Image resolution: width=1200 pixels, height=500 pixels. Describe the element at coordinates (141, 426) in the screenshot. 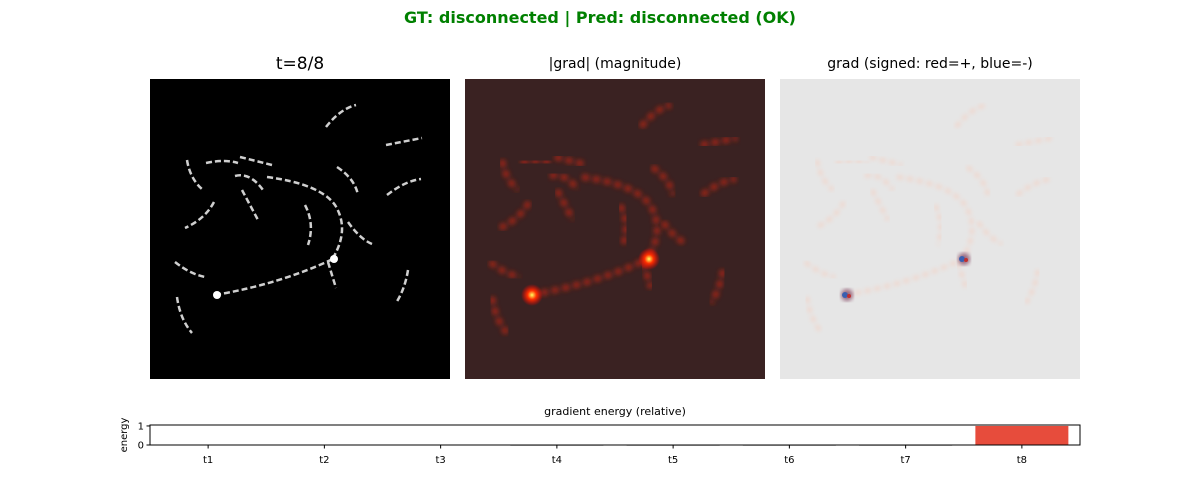

I see `y-tick-label: 1` at that location.